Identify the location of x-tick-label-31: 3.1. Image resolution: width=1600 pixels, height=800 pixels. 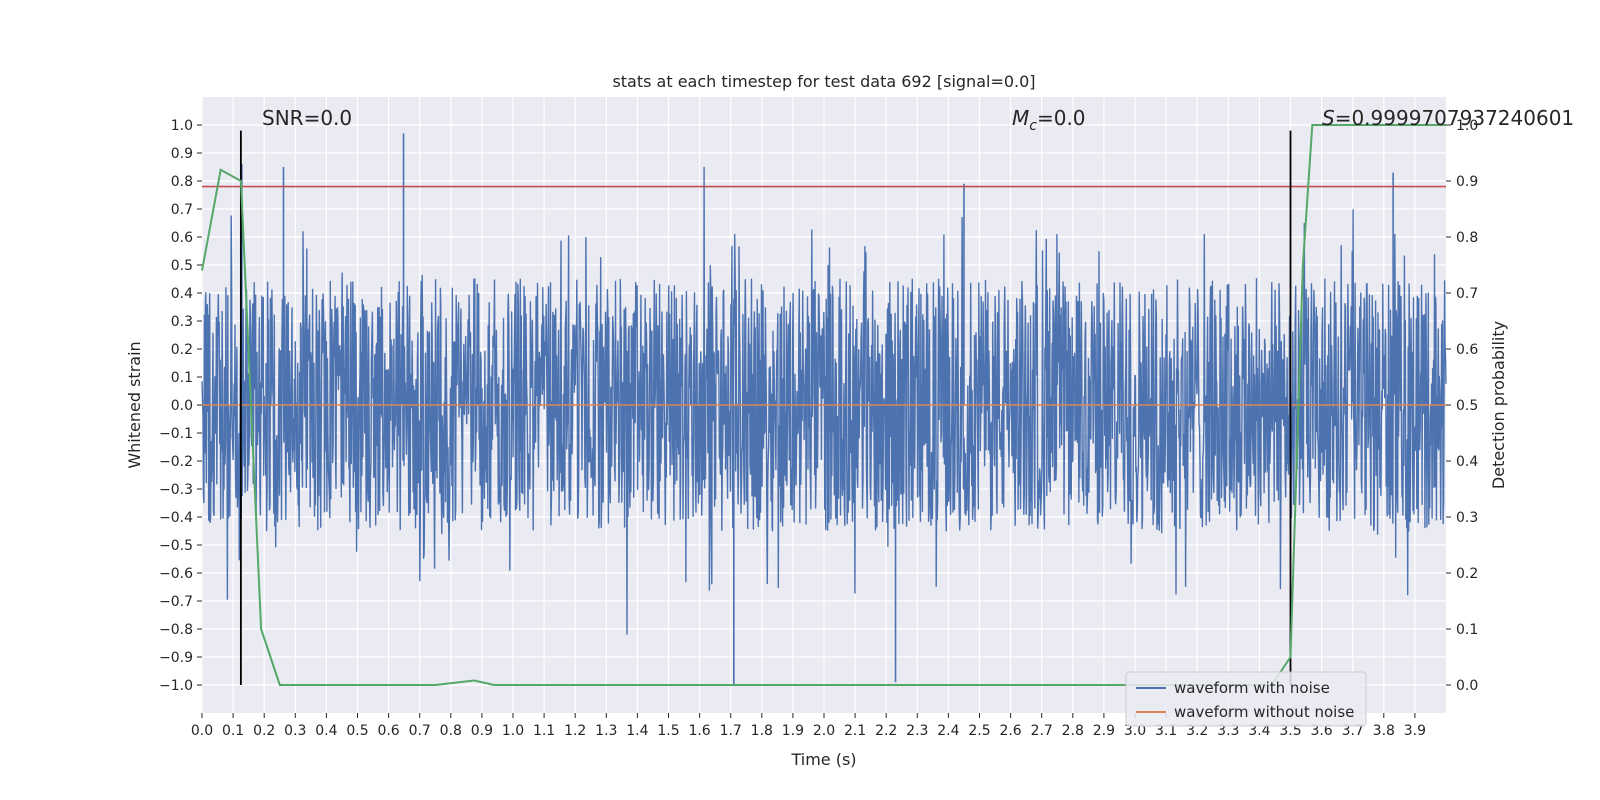
(1166, 731).